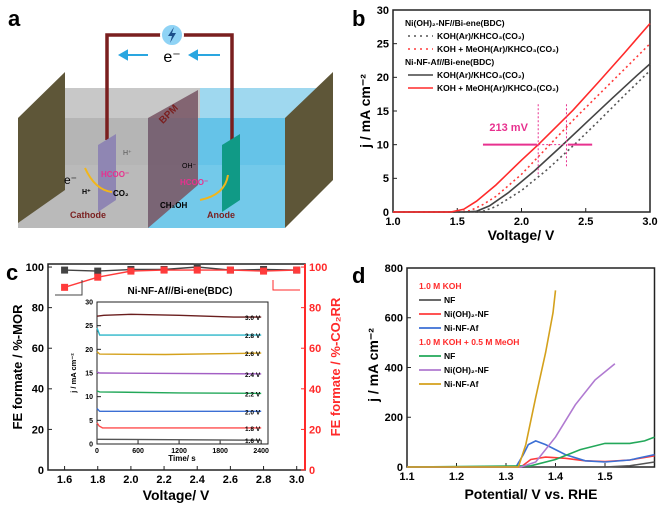  Describe the element at coordinates (86, 192) in the screenshot. I see `cathode-proton: H⁺` at that location.